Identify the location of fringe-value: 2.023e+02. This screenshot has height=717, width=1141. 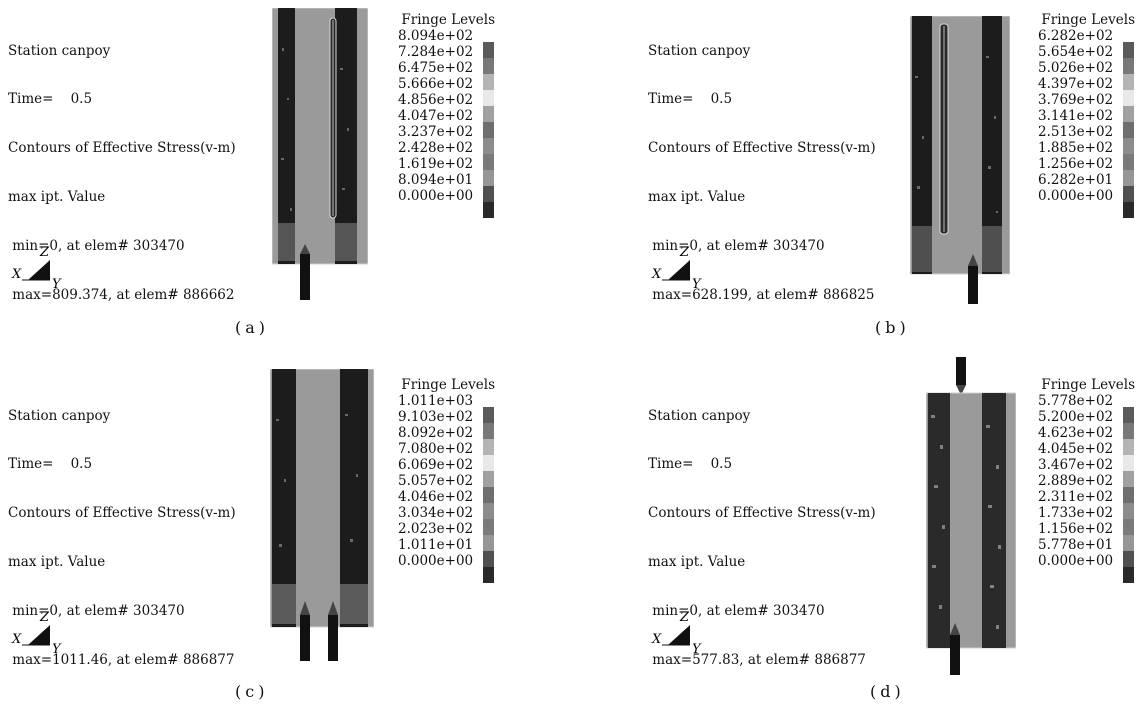
(435, 529).